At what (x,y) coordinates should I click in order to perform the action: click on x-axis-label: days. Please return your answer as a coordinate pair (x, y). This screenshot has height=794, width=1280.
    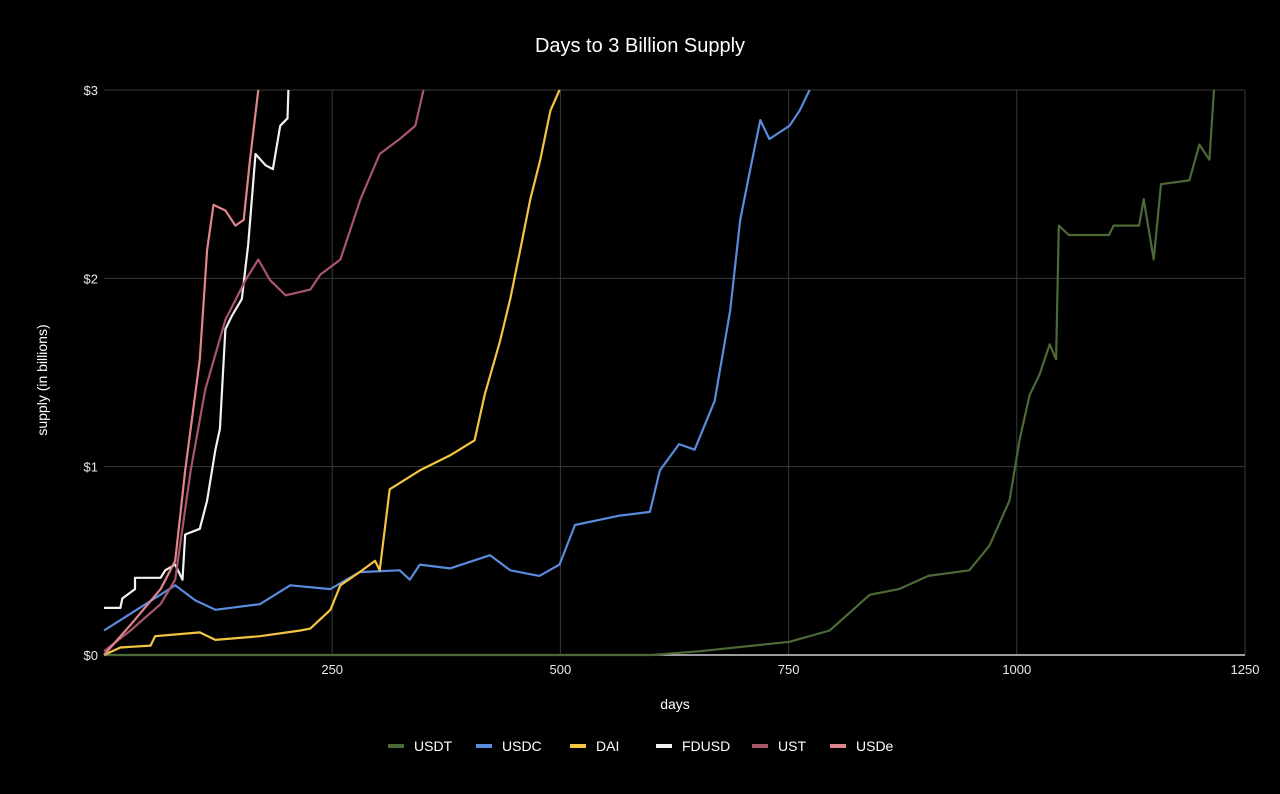
    Looking at the image, I should click on (675, 704).